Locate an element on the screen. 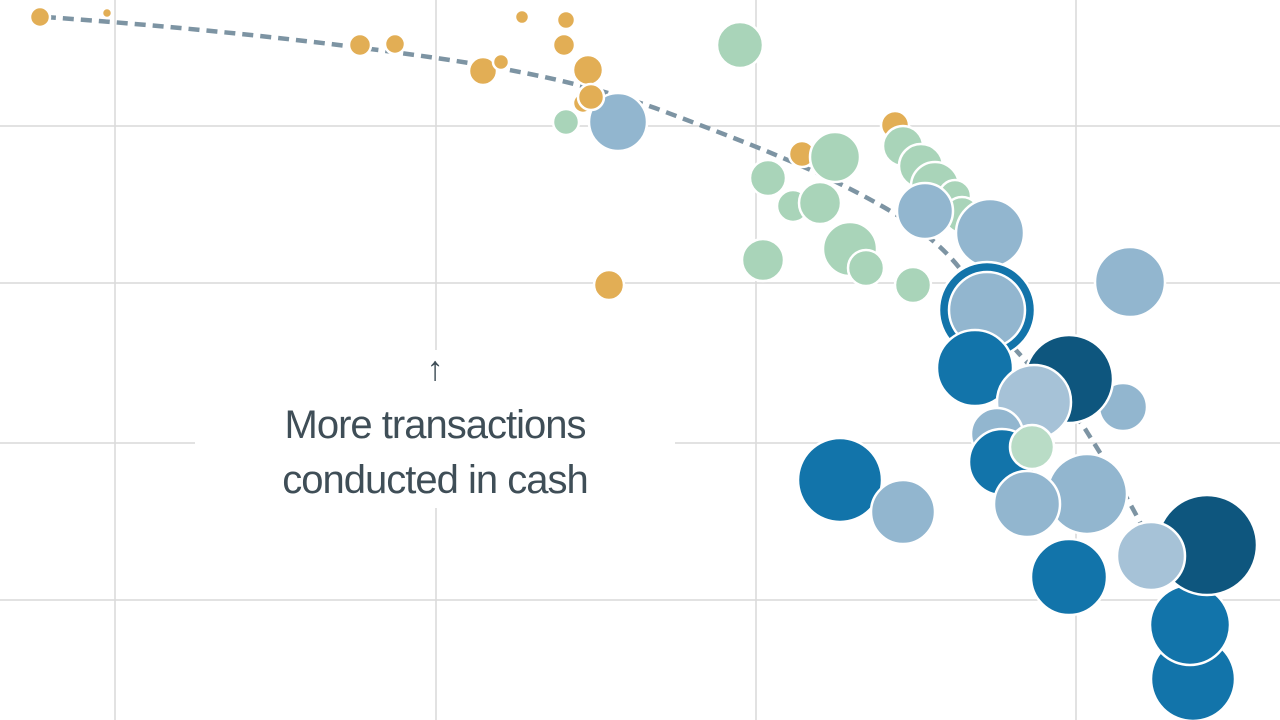 Image resolution: width=1280 pixels, height=720 pixels. chart-annotation: ↑ More transactions conducted in cash is located at coordinates (435, 429).